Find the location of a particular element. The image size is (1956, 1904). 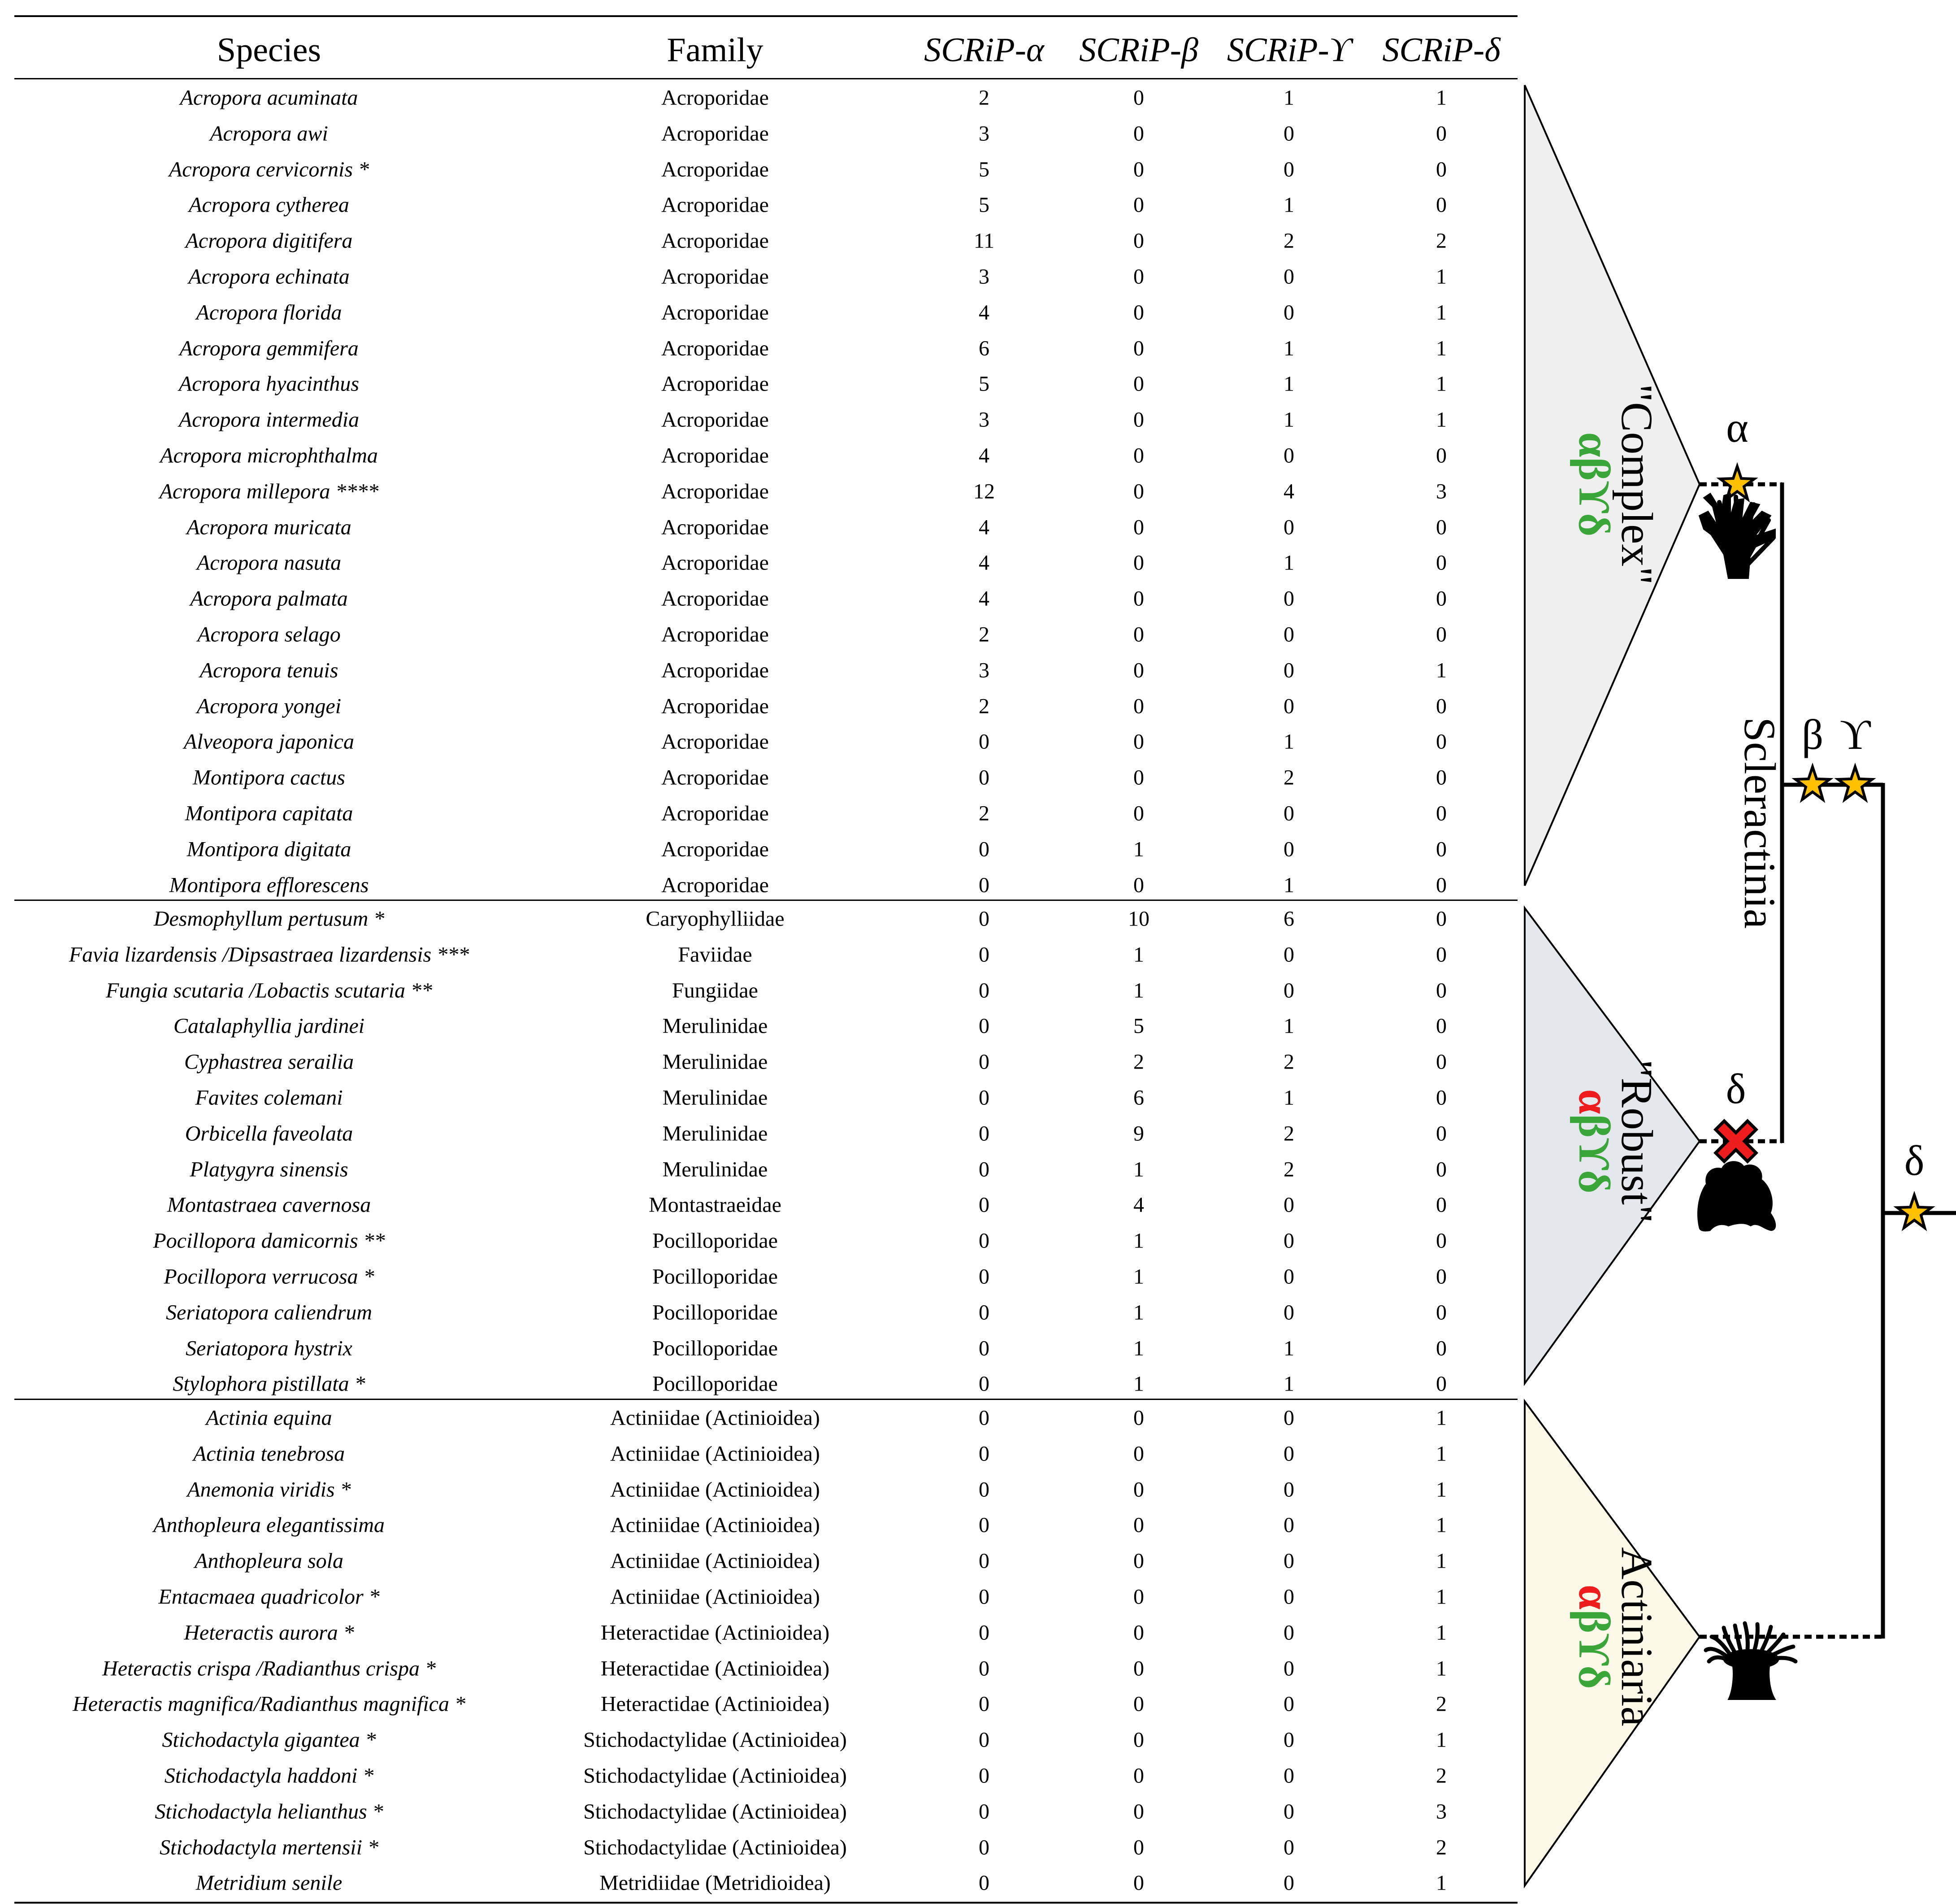

cell-species: Acropora hyacinthus is located at coordinates (269, 384).